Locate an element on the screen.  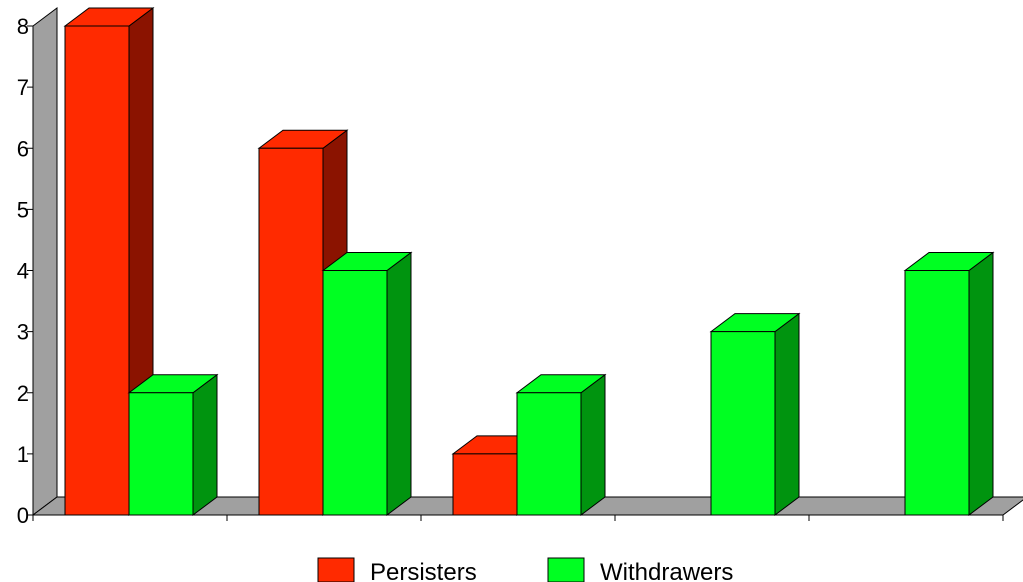
y-tick-label: 8 is located at coordinates (23, 26).